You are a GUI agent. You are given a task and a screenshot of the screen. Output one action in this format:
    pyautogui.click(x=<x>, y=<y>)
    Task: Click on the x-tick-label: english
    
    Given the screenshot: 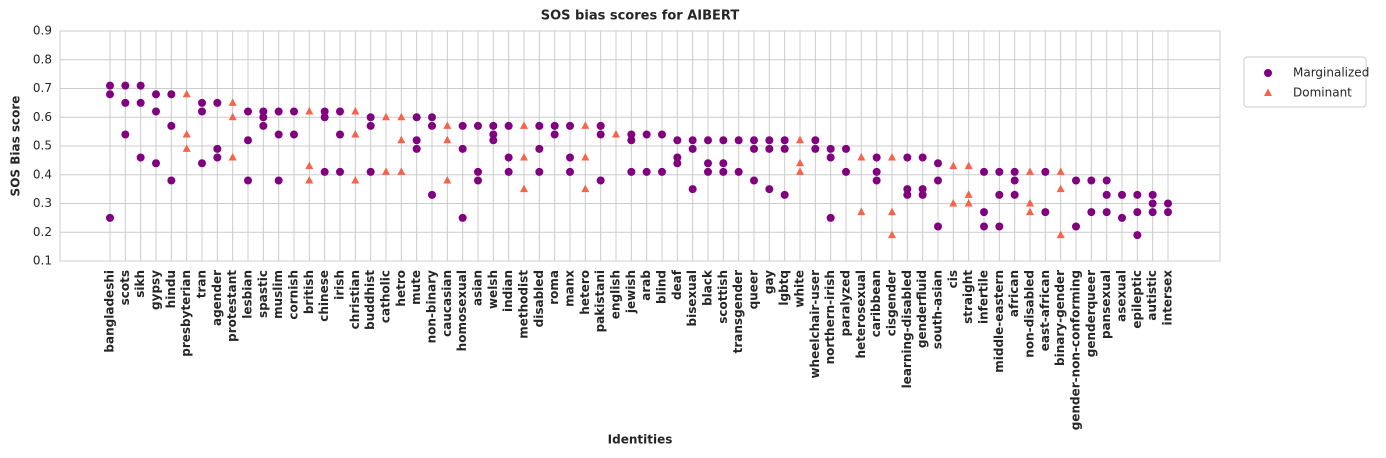 What is the action you would take?
    pyautogui.click(x=616, y=294)
    